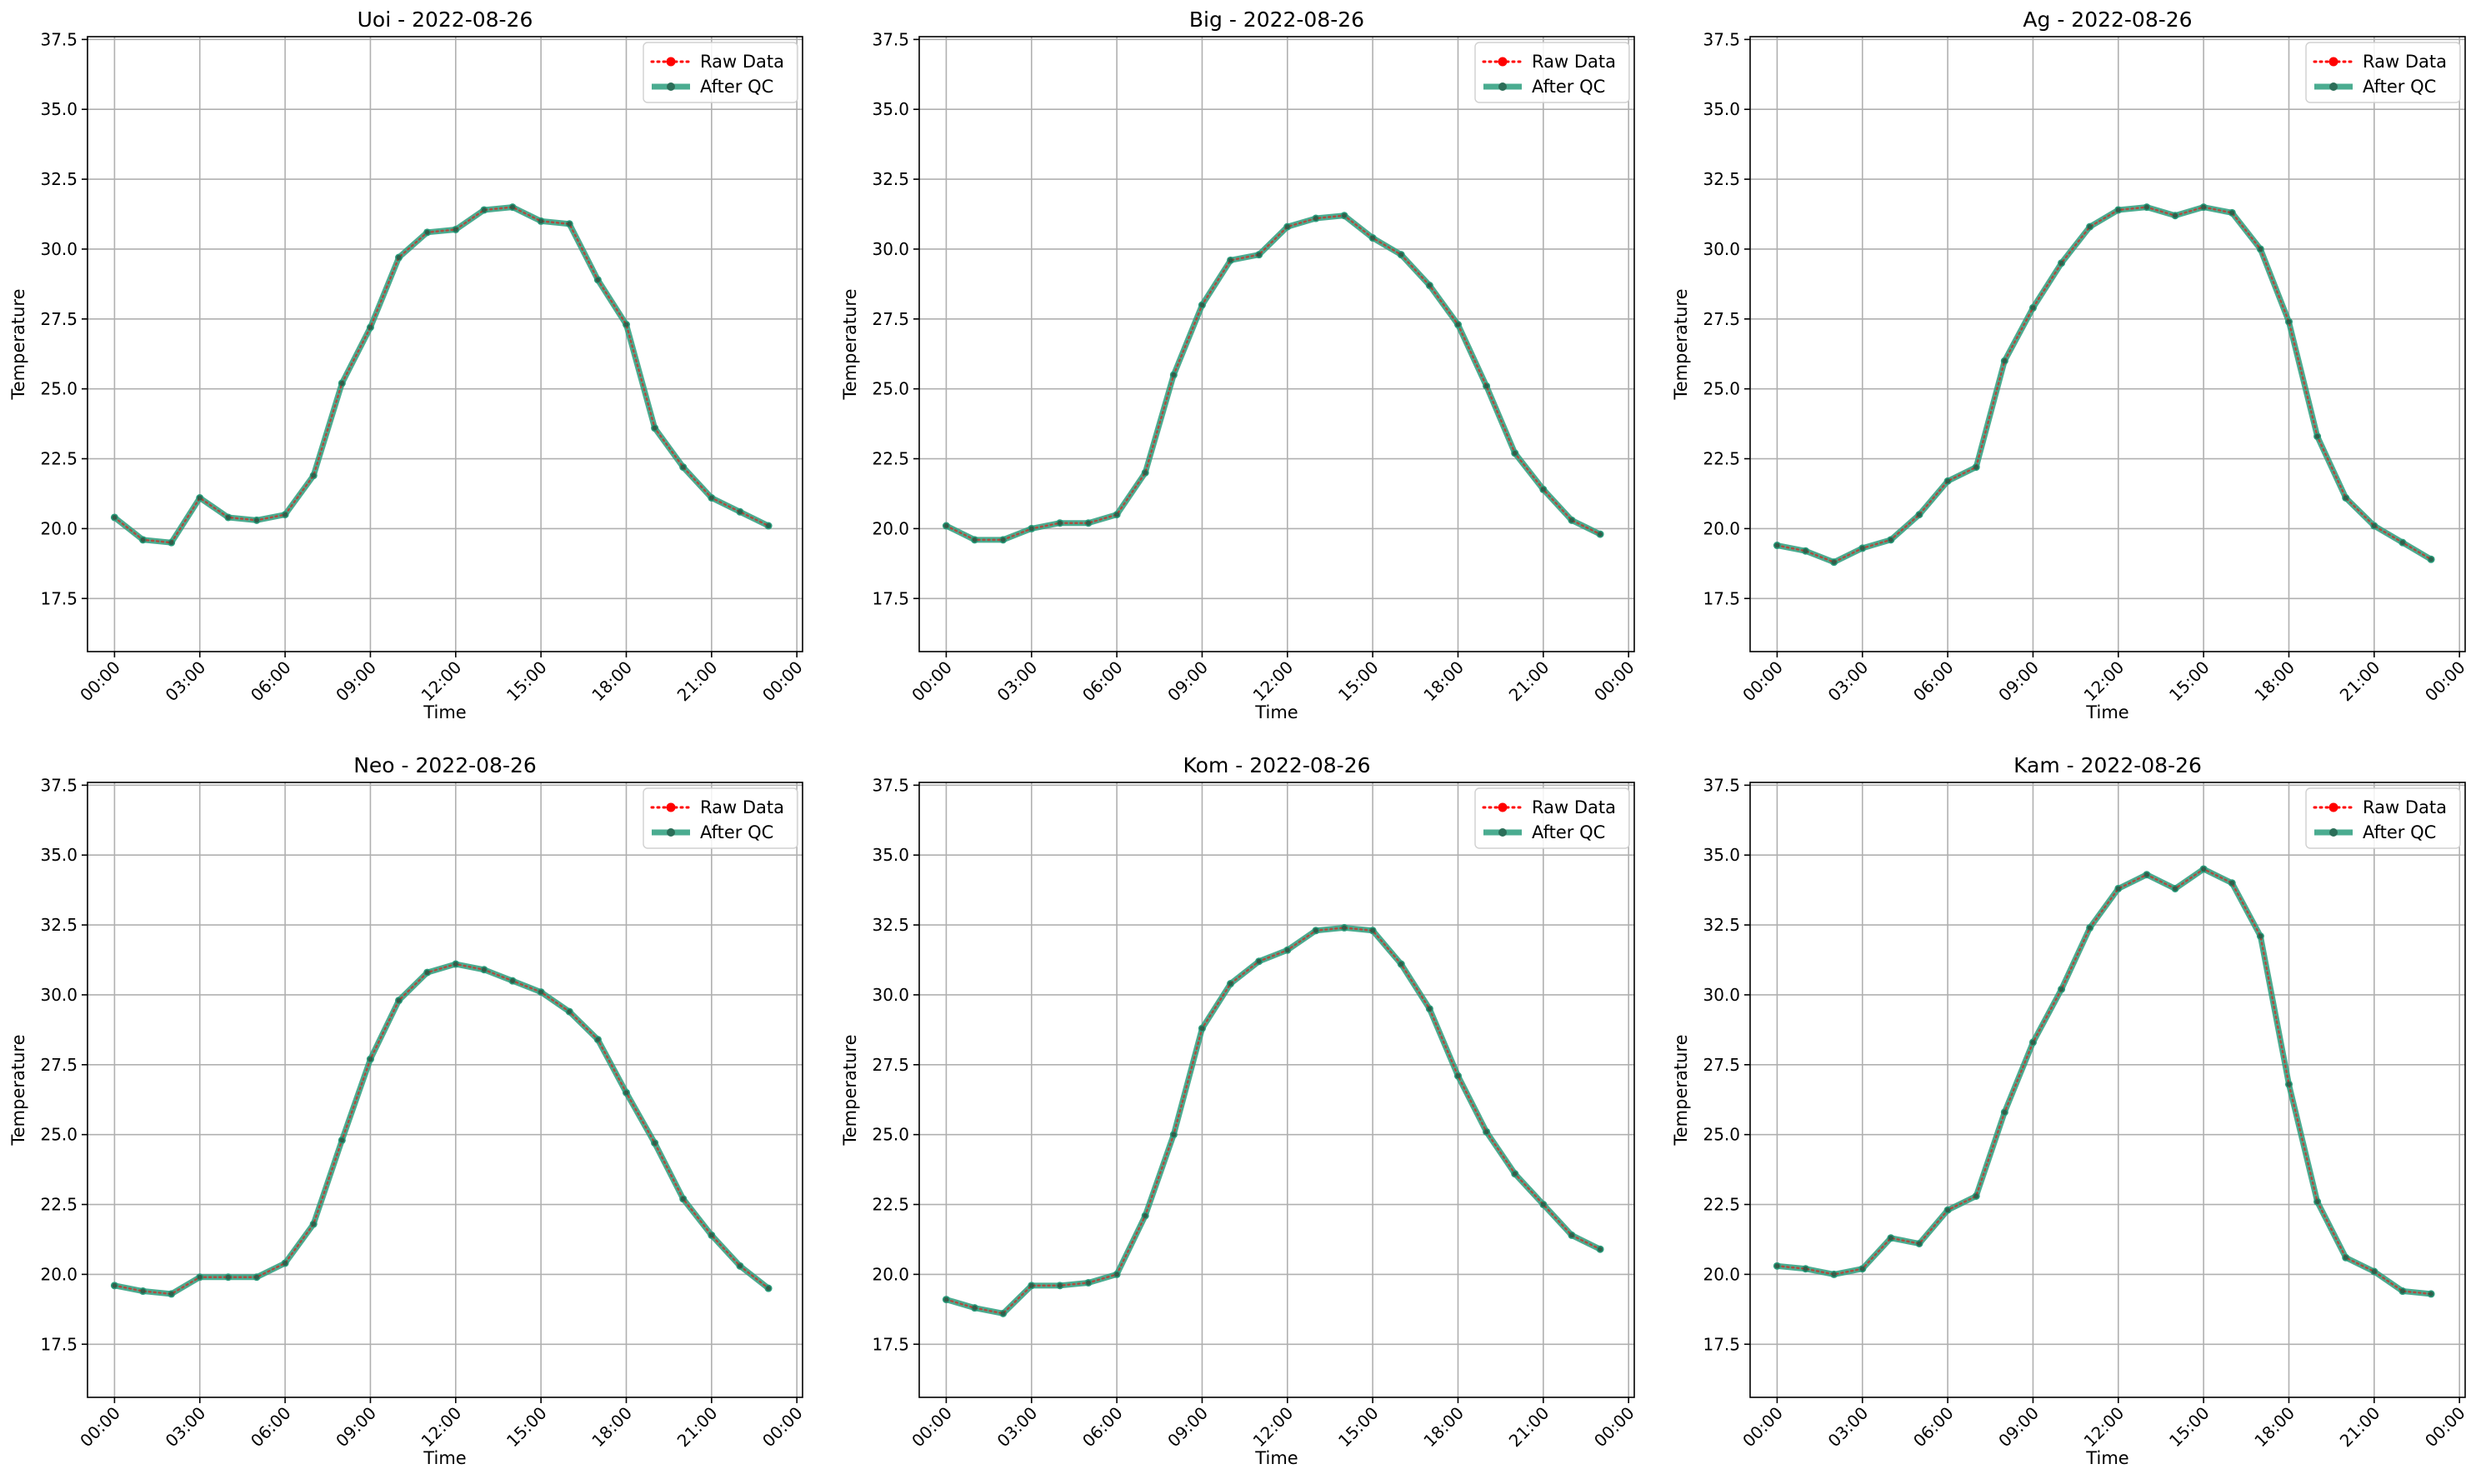  I want to click on chart-title: Kom - 2022-08-26, so click(1277, 765).